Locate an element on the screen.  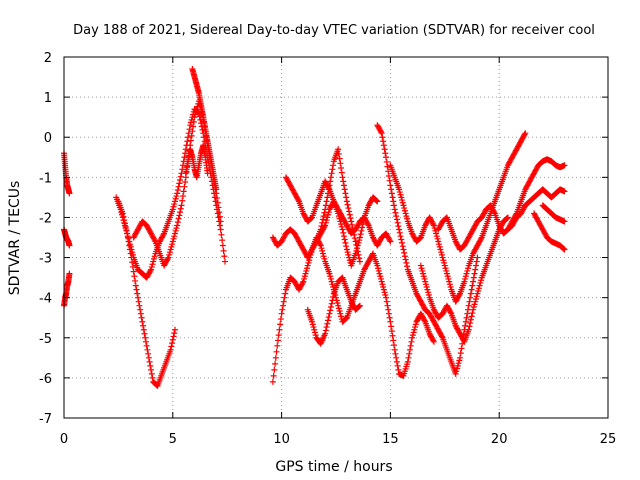
x-tick-label: 25 is located at coordinates (608, 439).